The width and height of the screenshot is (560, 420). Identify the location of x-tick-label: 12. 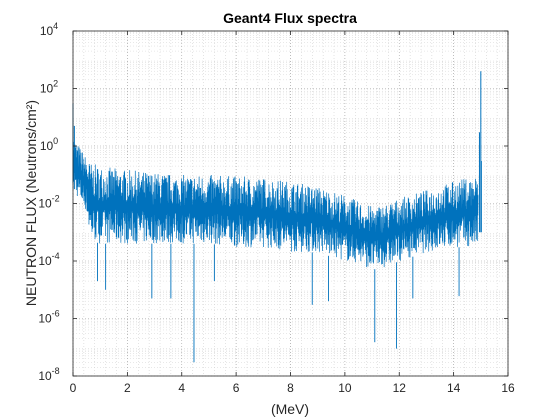
(400, 388).